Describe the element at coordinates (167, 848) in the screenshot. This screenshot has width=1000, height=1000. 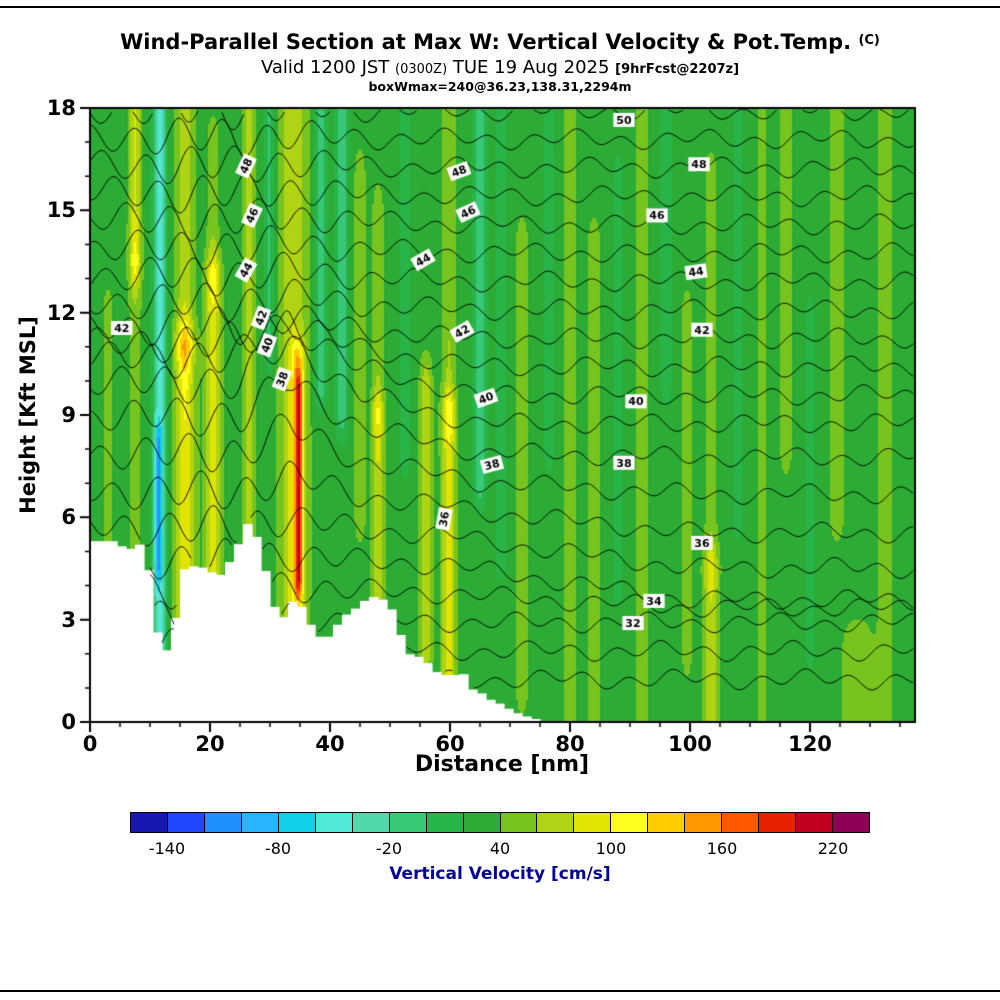
I see `colorbar-tick-label: -140` at that location.